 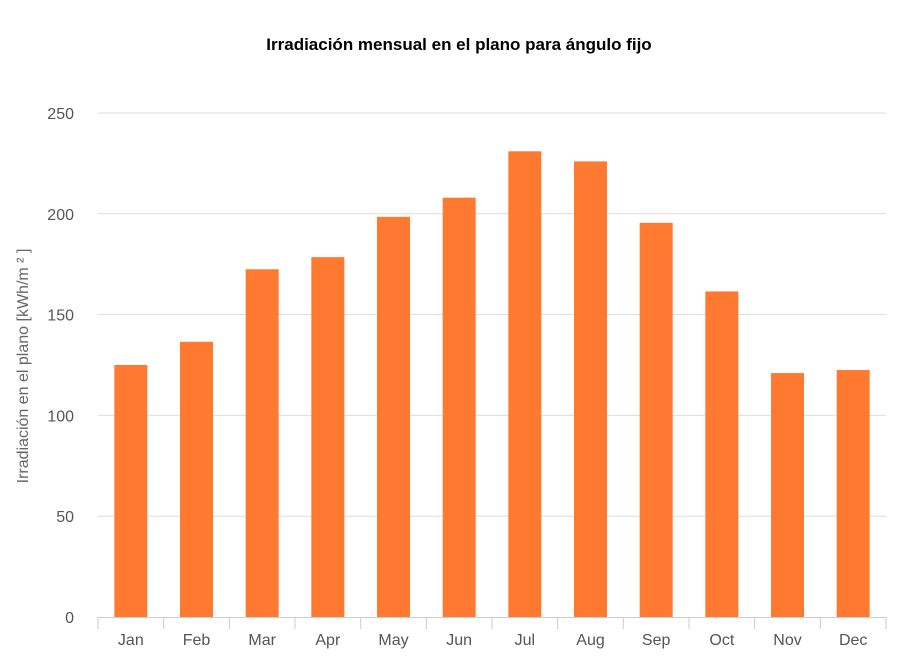 I want to click on x-axis: Jan Feb Mar Apr May Jun Jul Aug Sep Oct Nov Dec, so click(x=492, y=633).